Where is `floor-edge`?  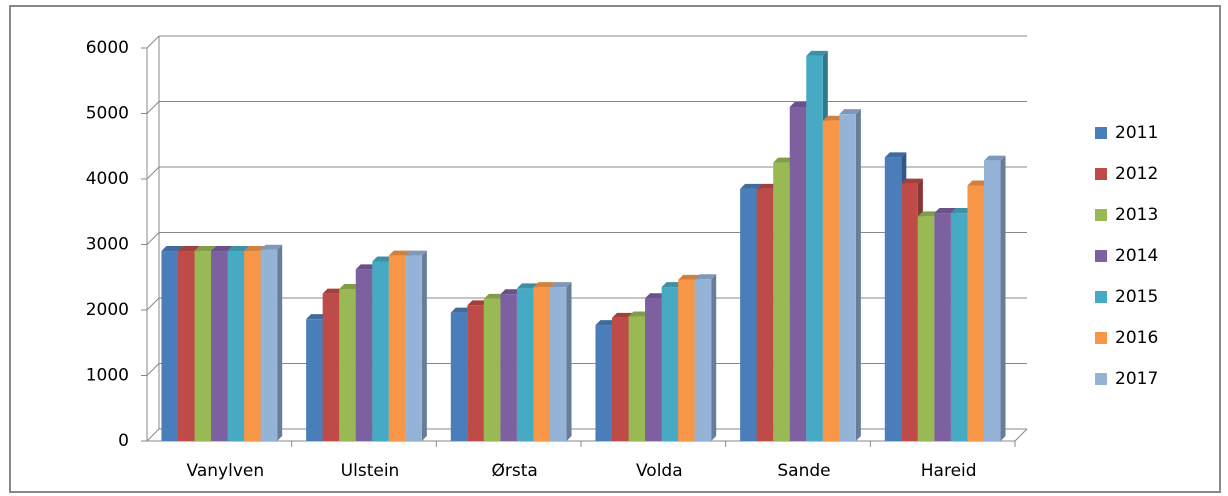
floor-edge is located at coordinates (1021, 435).